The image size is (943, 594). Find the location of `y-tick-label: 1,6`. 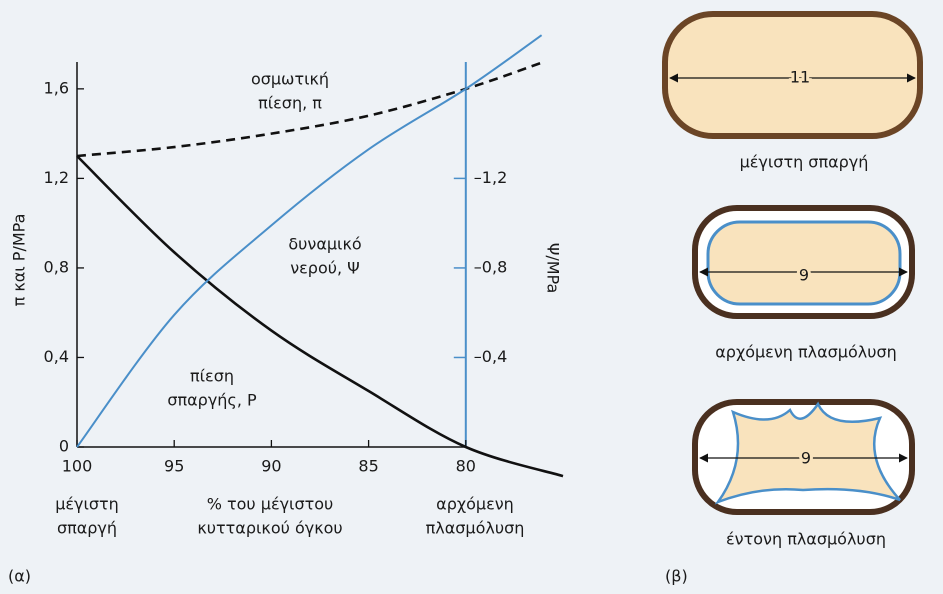

y-tick-label: 1,6 is located at coordinates (56, 87).